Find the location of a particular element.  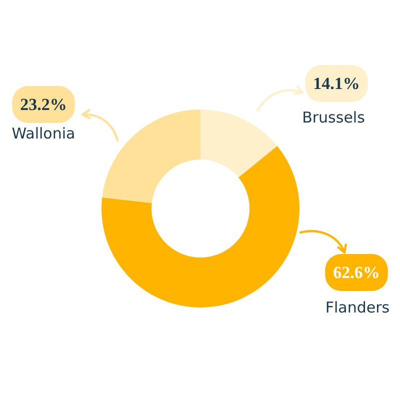

data-label: 62.6% is located at coordinates (356, 272).